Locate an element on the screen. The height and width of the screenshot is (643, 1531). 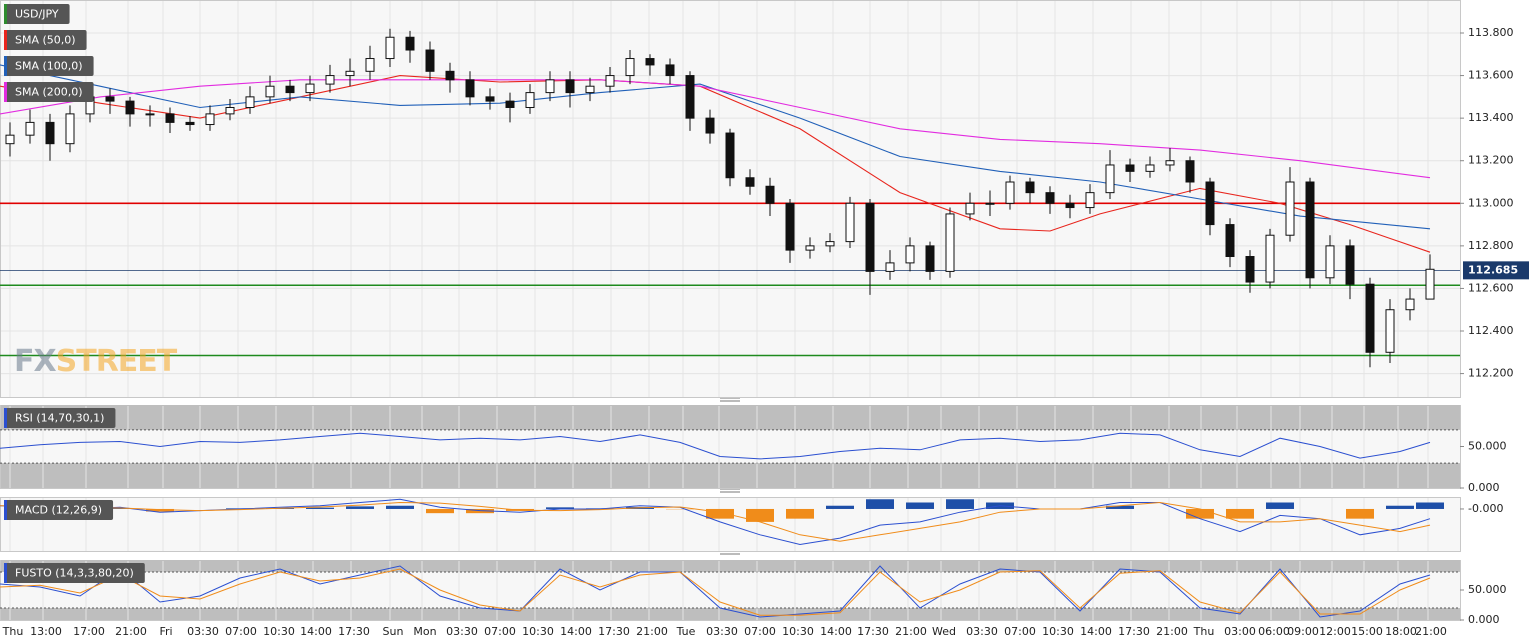
legend-label: MACD (12,26,9) is located at coordinates (58, 510).